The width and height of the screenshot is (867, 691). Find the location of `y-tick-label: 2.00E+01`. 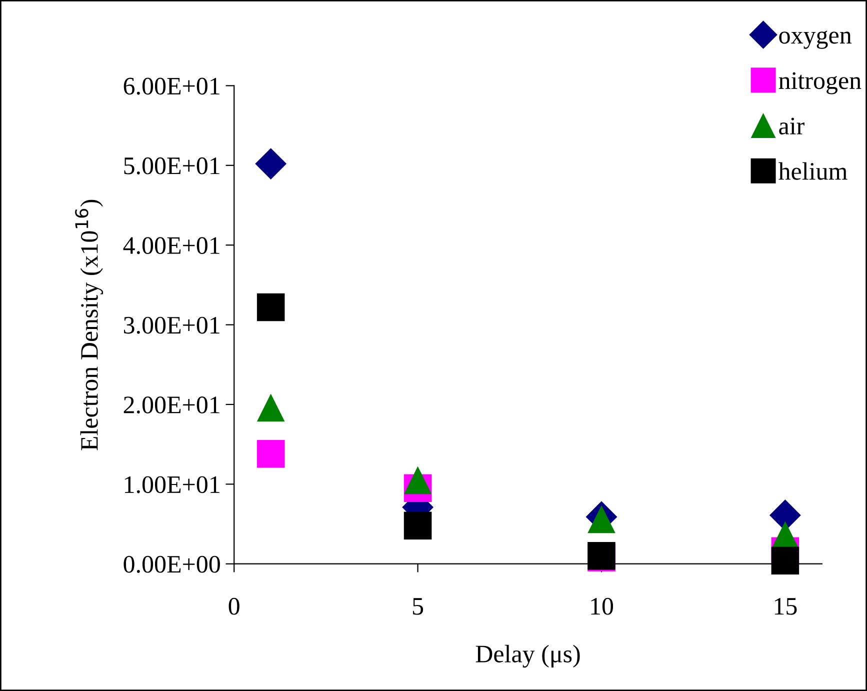

y-tick-label: 2.00E+01 is located at coordinates (172, 405).